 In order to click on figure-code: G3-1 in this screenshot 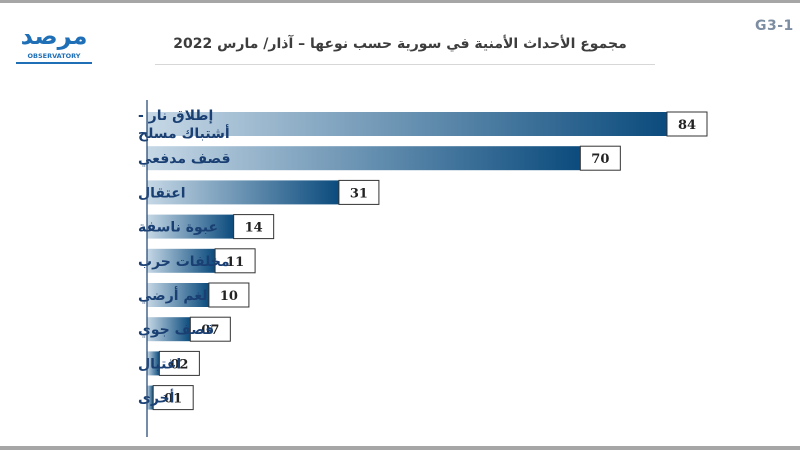, I will do `click(774, 26)`.